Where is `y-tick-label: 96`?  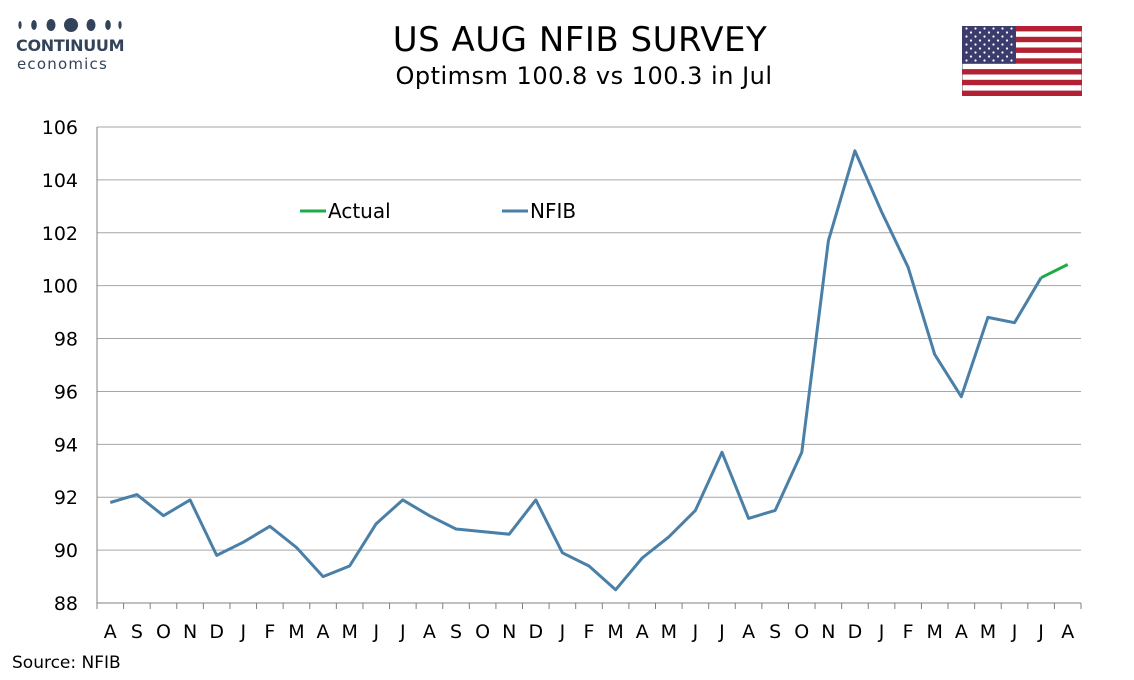
y-tick-label: 96 is located at coordinates (66, 392).